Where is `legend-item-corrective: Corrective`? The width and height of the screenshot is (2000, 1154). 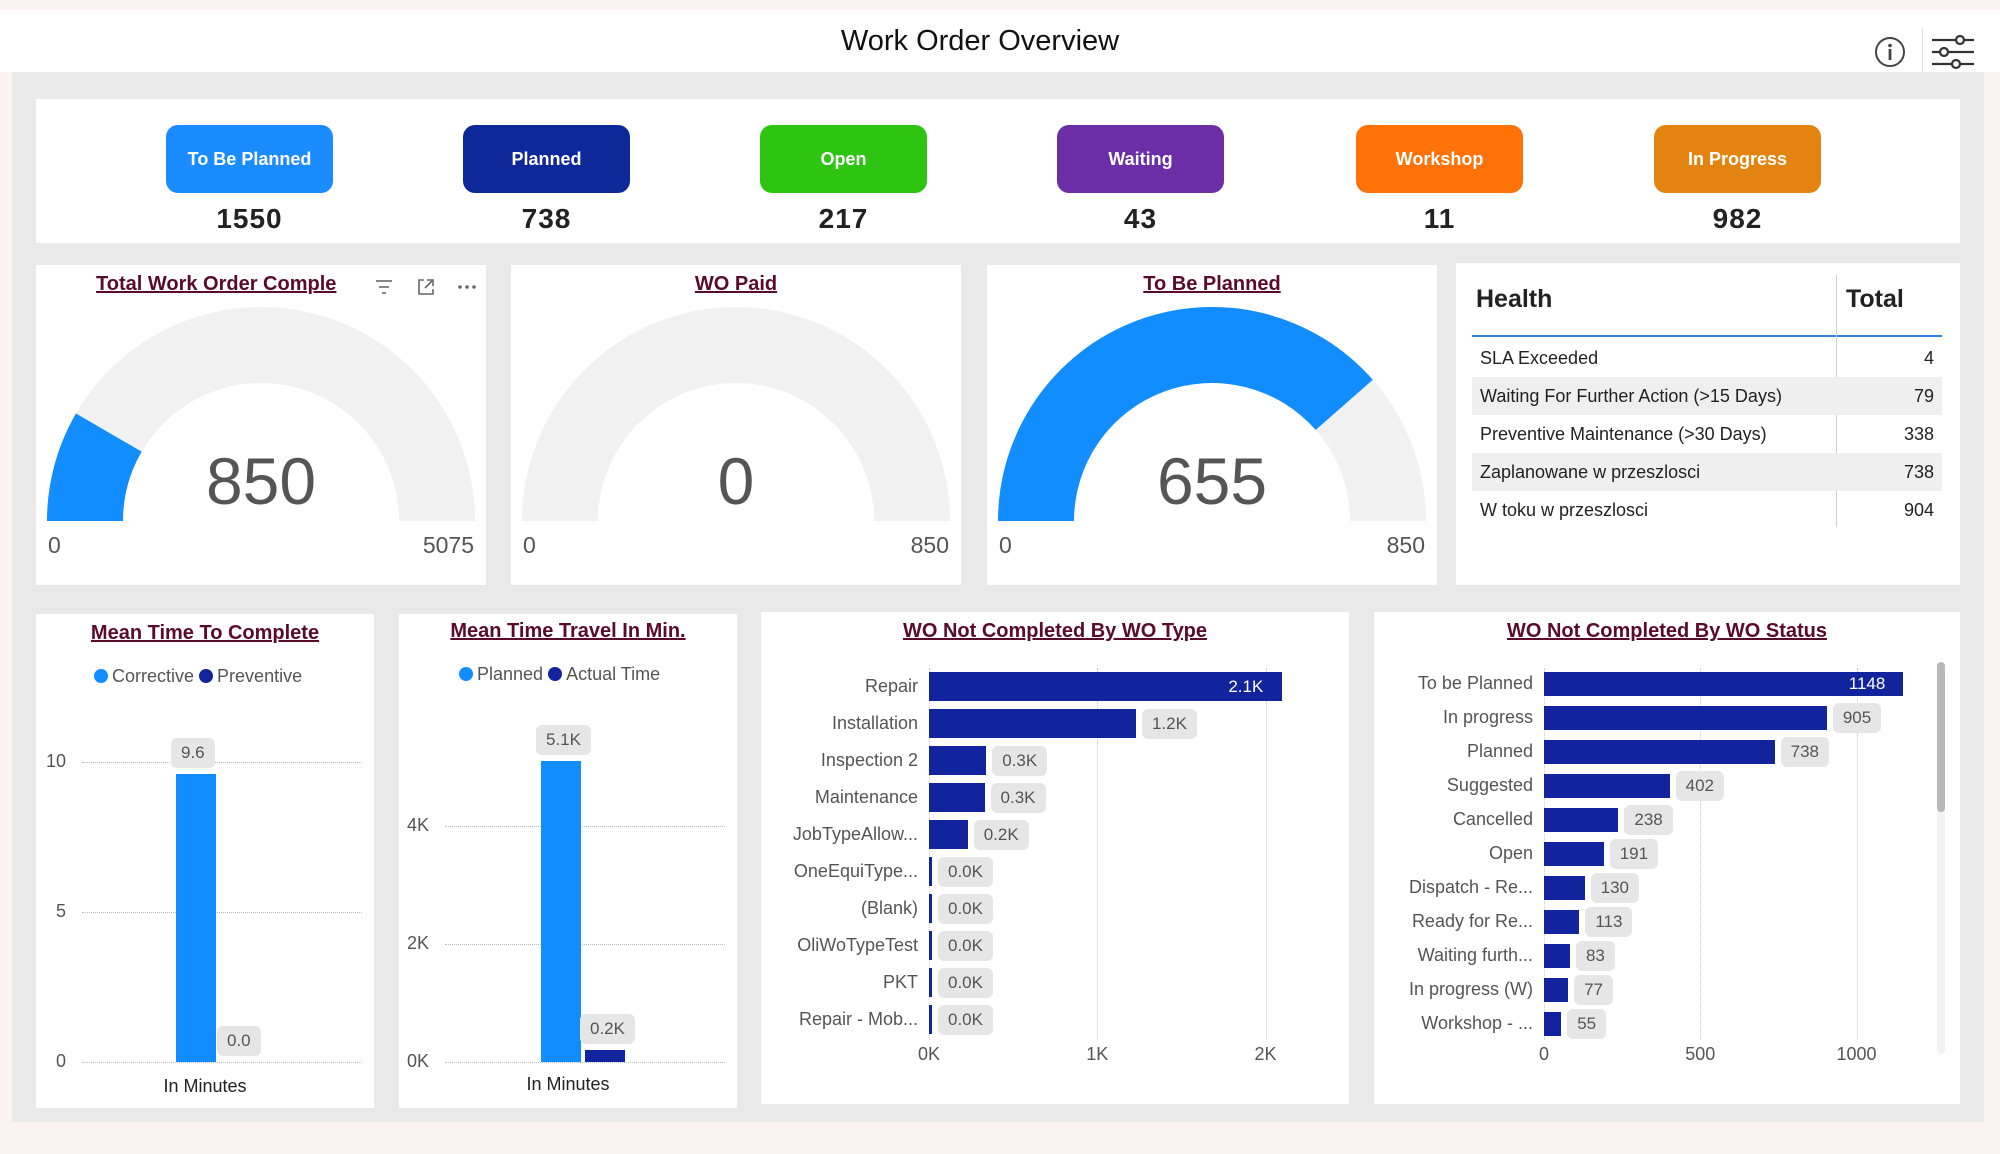 legend-item-corrective: Corrective is located at coordinates (144, 676).